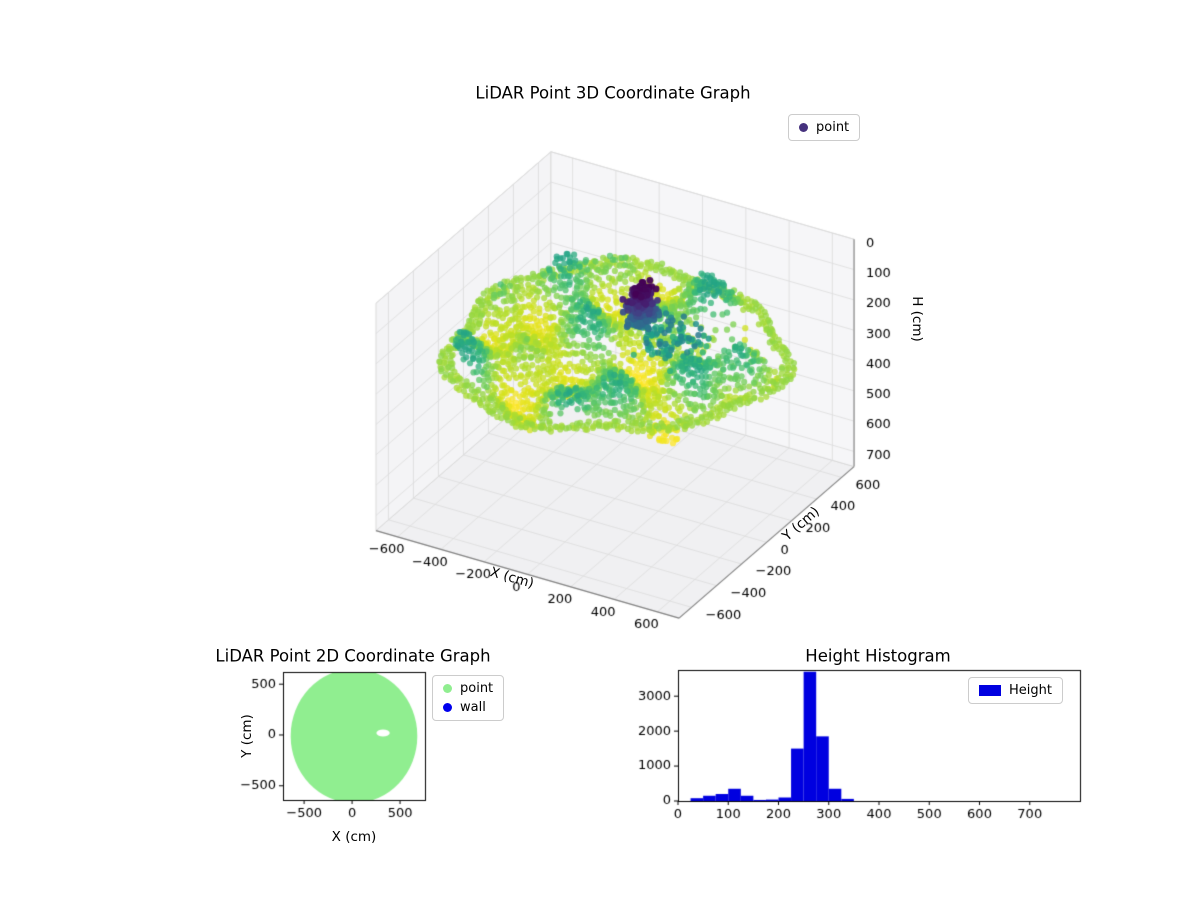 This screenshot has height=900, width=1200. Describe the element at coordinates (468, 698) in the screenshot. I see `plot2d-legend: point wall` at that location.